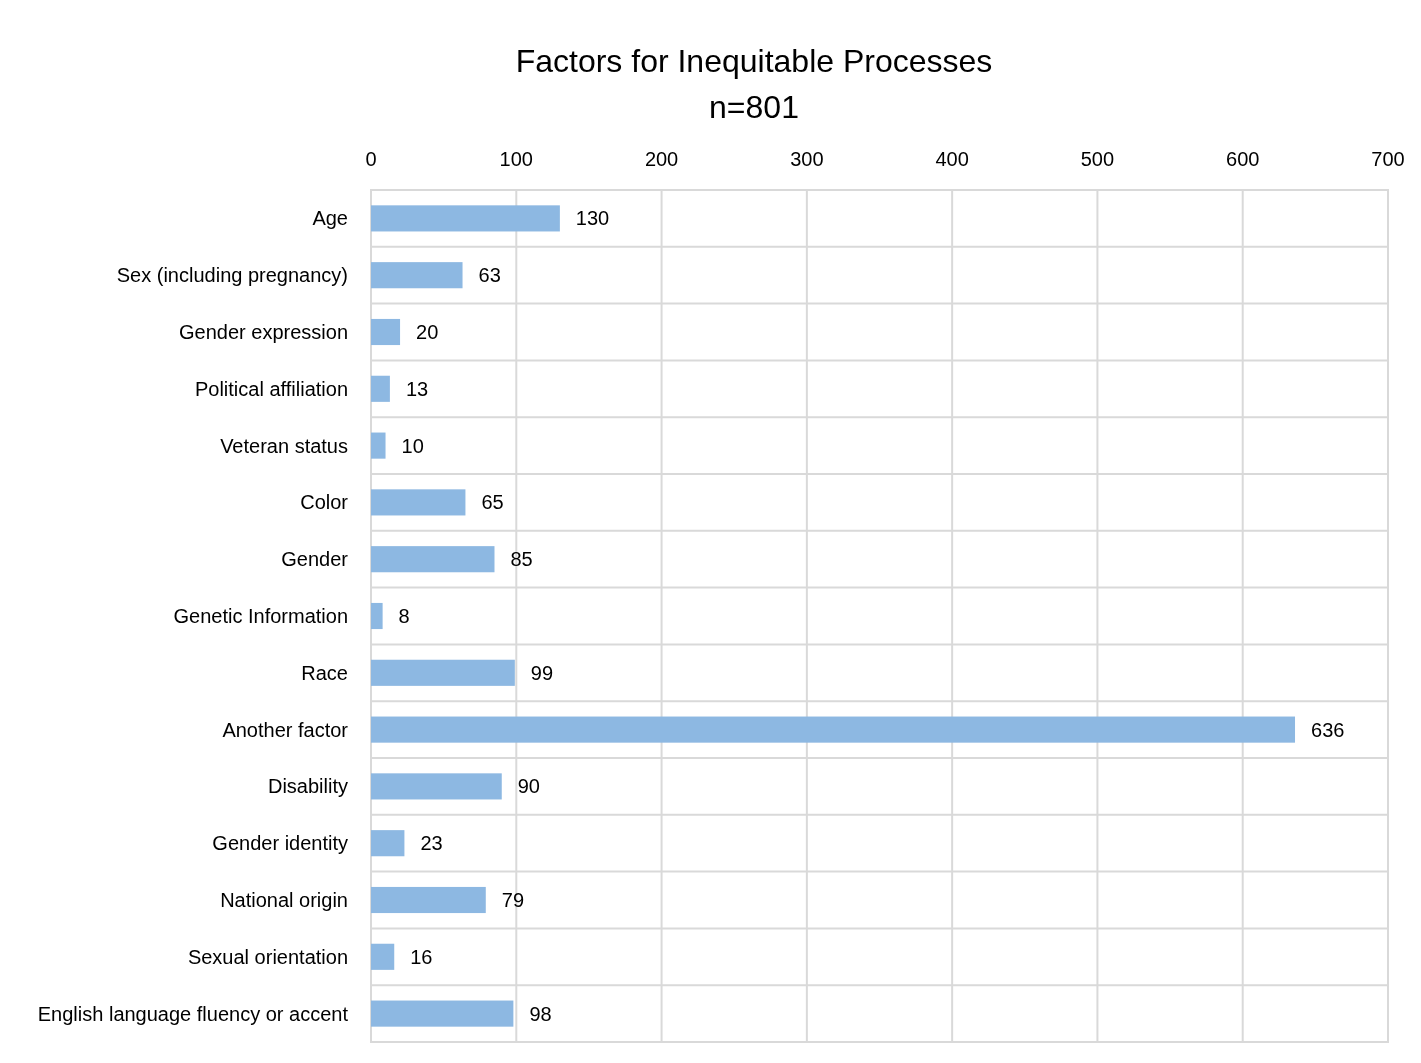  Describe the element at coordinates (754, 107) in the screenshot. I see `chart-subtitle: n=801` at that location.